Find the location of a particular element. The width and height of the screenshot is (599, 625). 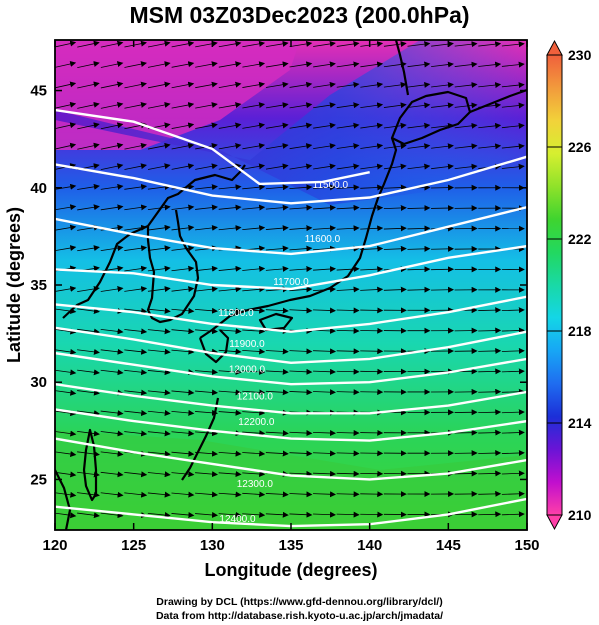

x-tick-label: 145 is located at coordinates (448, 545).